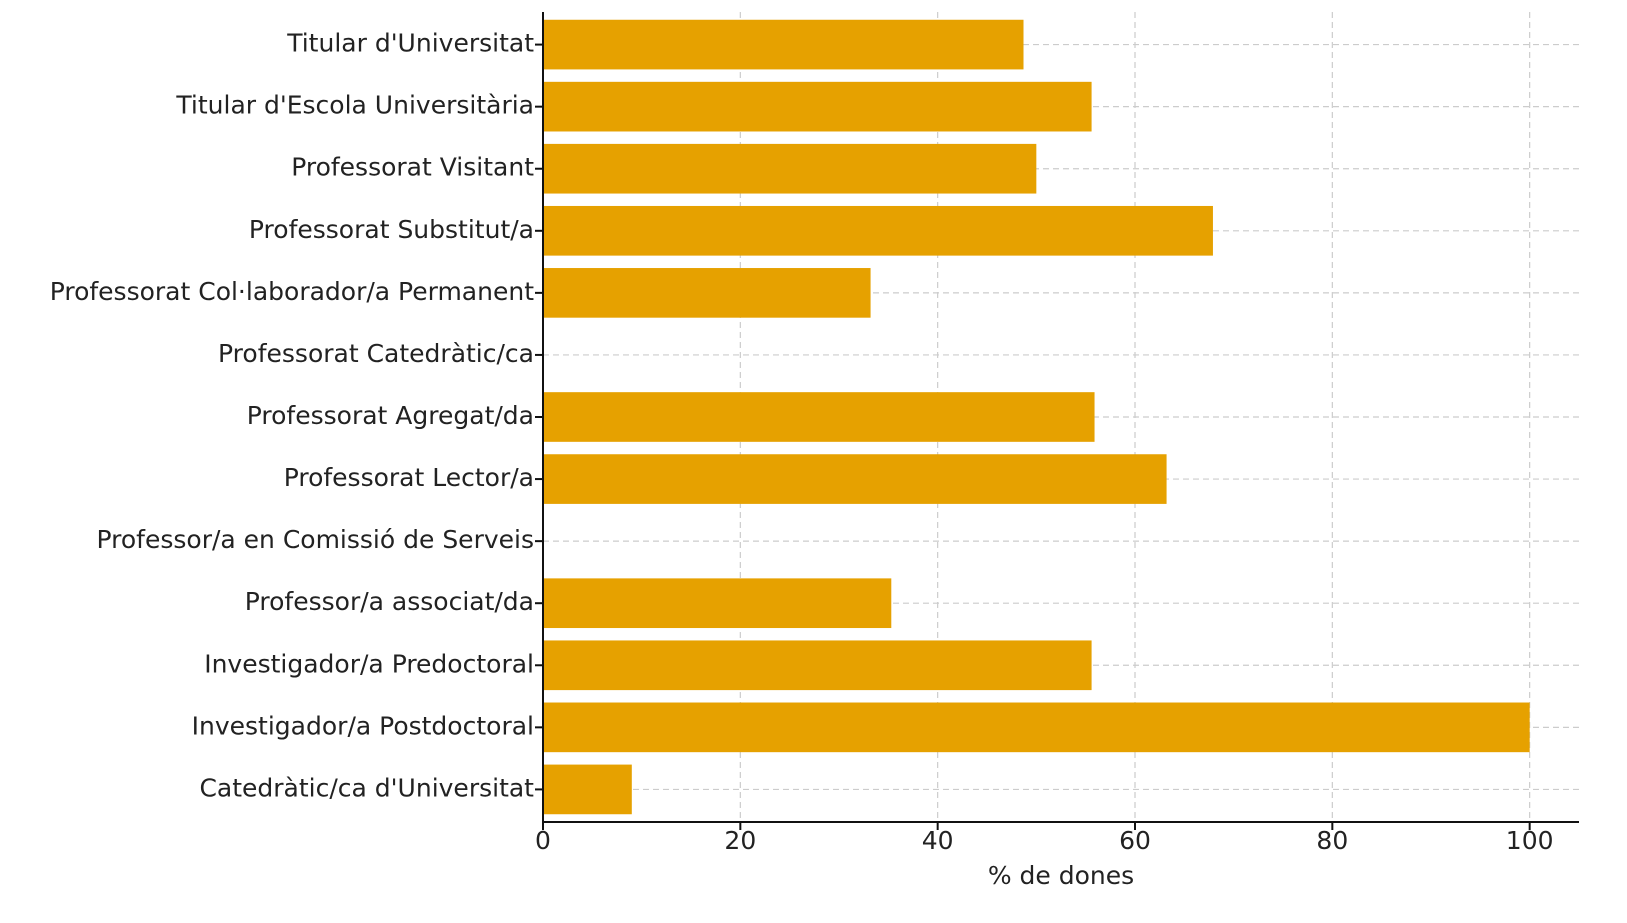  I want to click on y-tick-label: Professorat Substitut/a, so click(391, 229).